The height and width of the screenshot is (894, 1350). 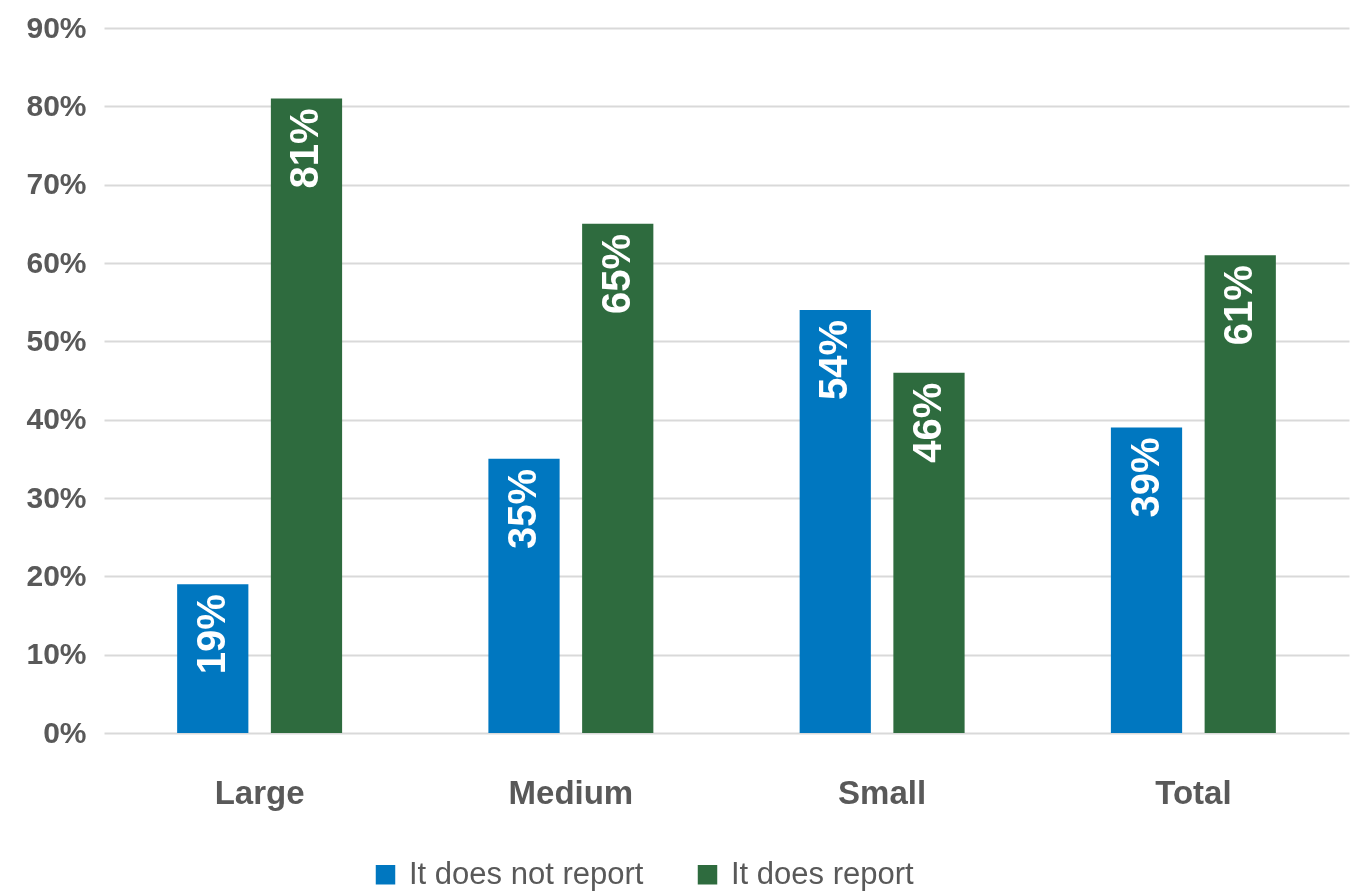 I want to click on data-label: 39%, so click(x=1144, y=477).